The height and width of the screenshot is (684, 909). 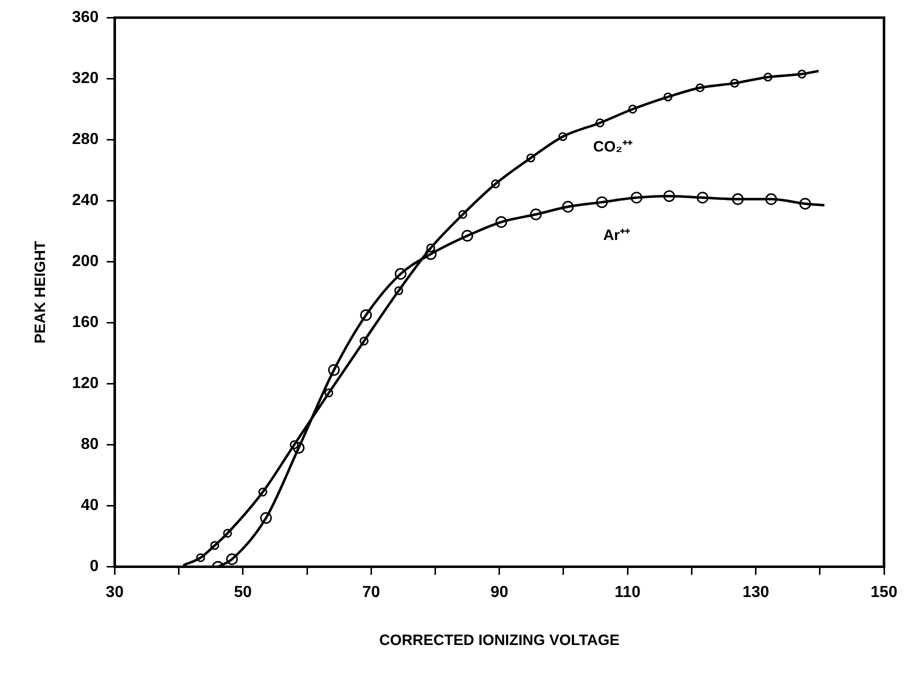 I want to click on x-tick-label: 70, so click(x=371, y=592).